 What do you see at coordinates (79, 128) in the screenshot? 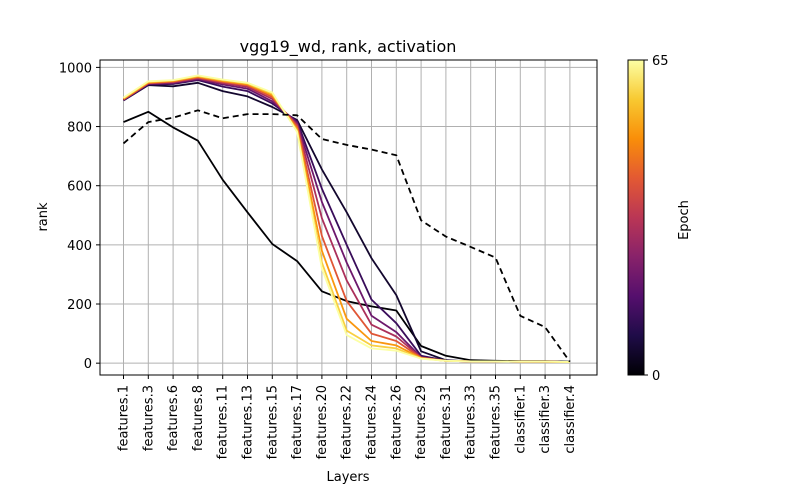
I see `y-tick-label: 800` at bounding box center [79, 128].